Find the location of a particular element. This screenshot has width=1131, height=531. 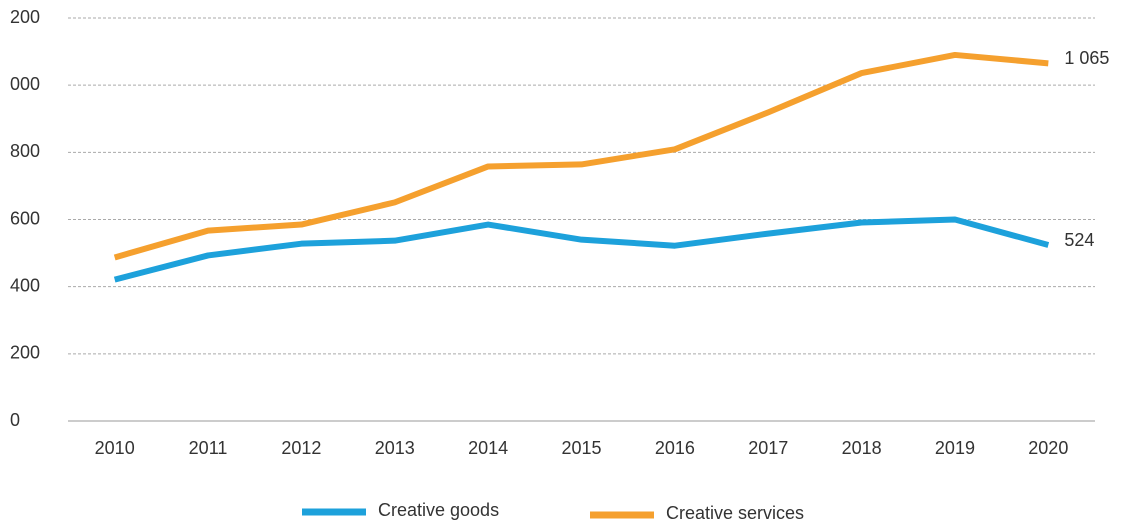

x-tick-label: 2012 is located at coordinates (301, 448).